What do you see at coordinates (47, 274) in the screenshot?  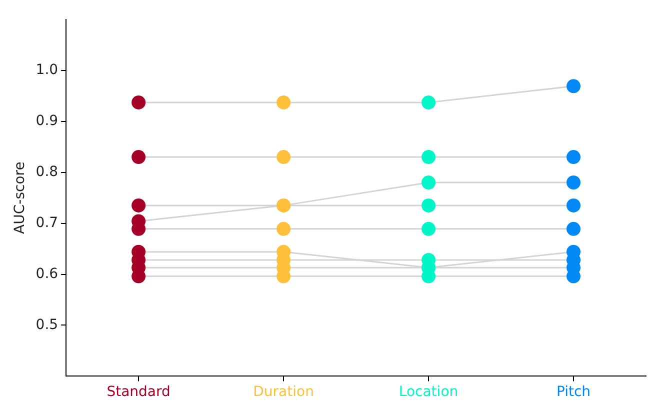 I see `y-tick-label: 0.6` at bounding box center [47, 274].